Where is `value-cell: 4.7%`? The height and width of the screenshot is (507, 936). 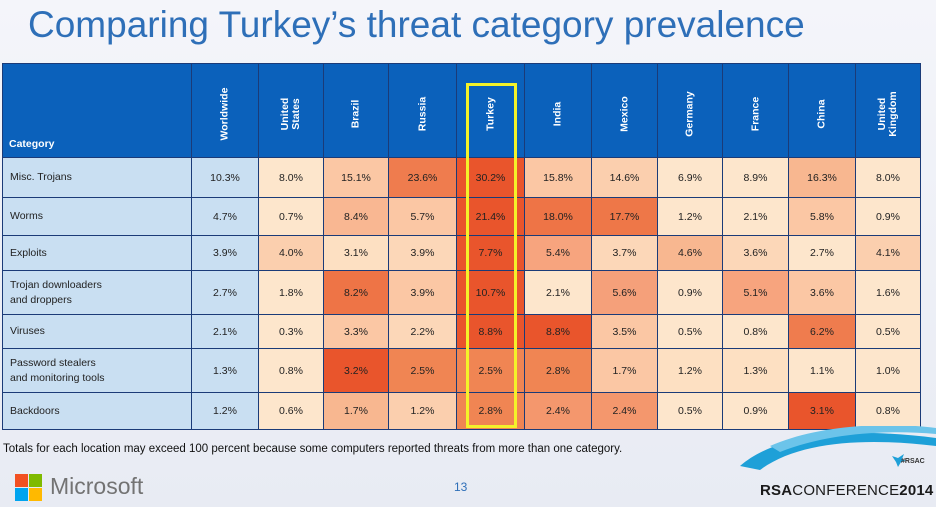 value-cell: 4.7% is located at coordinates (225, 216).